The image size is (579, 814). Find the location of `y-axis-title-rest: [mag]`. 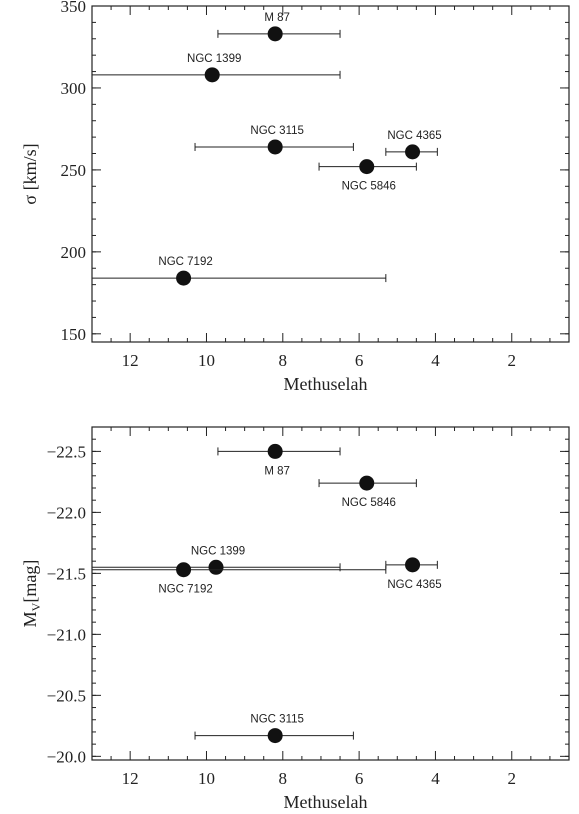

y-axis-title-rest: [mag] is located at coordinates (30, 581).